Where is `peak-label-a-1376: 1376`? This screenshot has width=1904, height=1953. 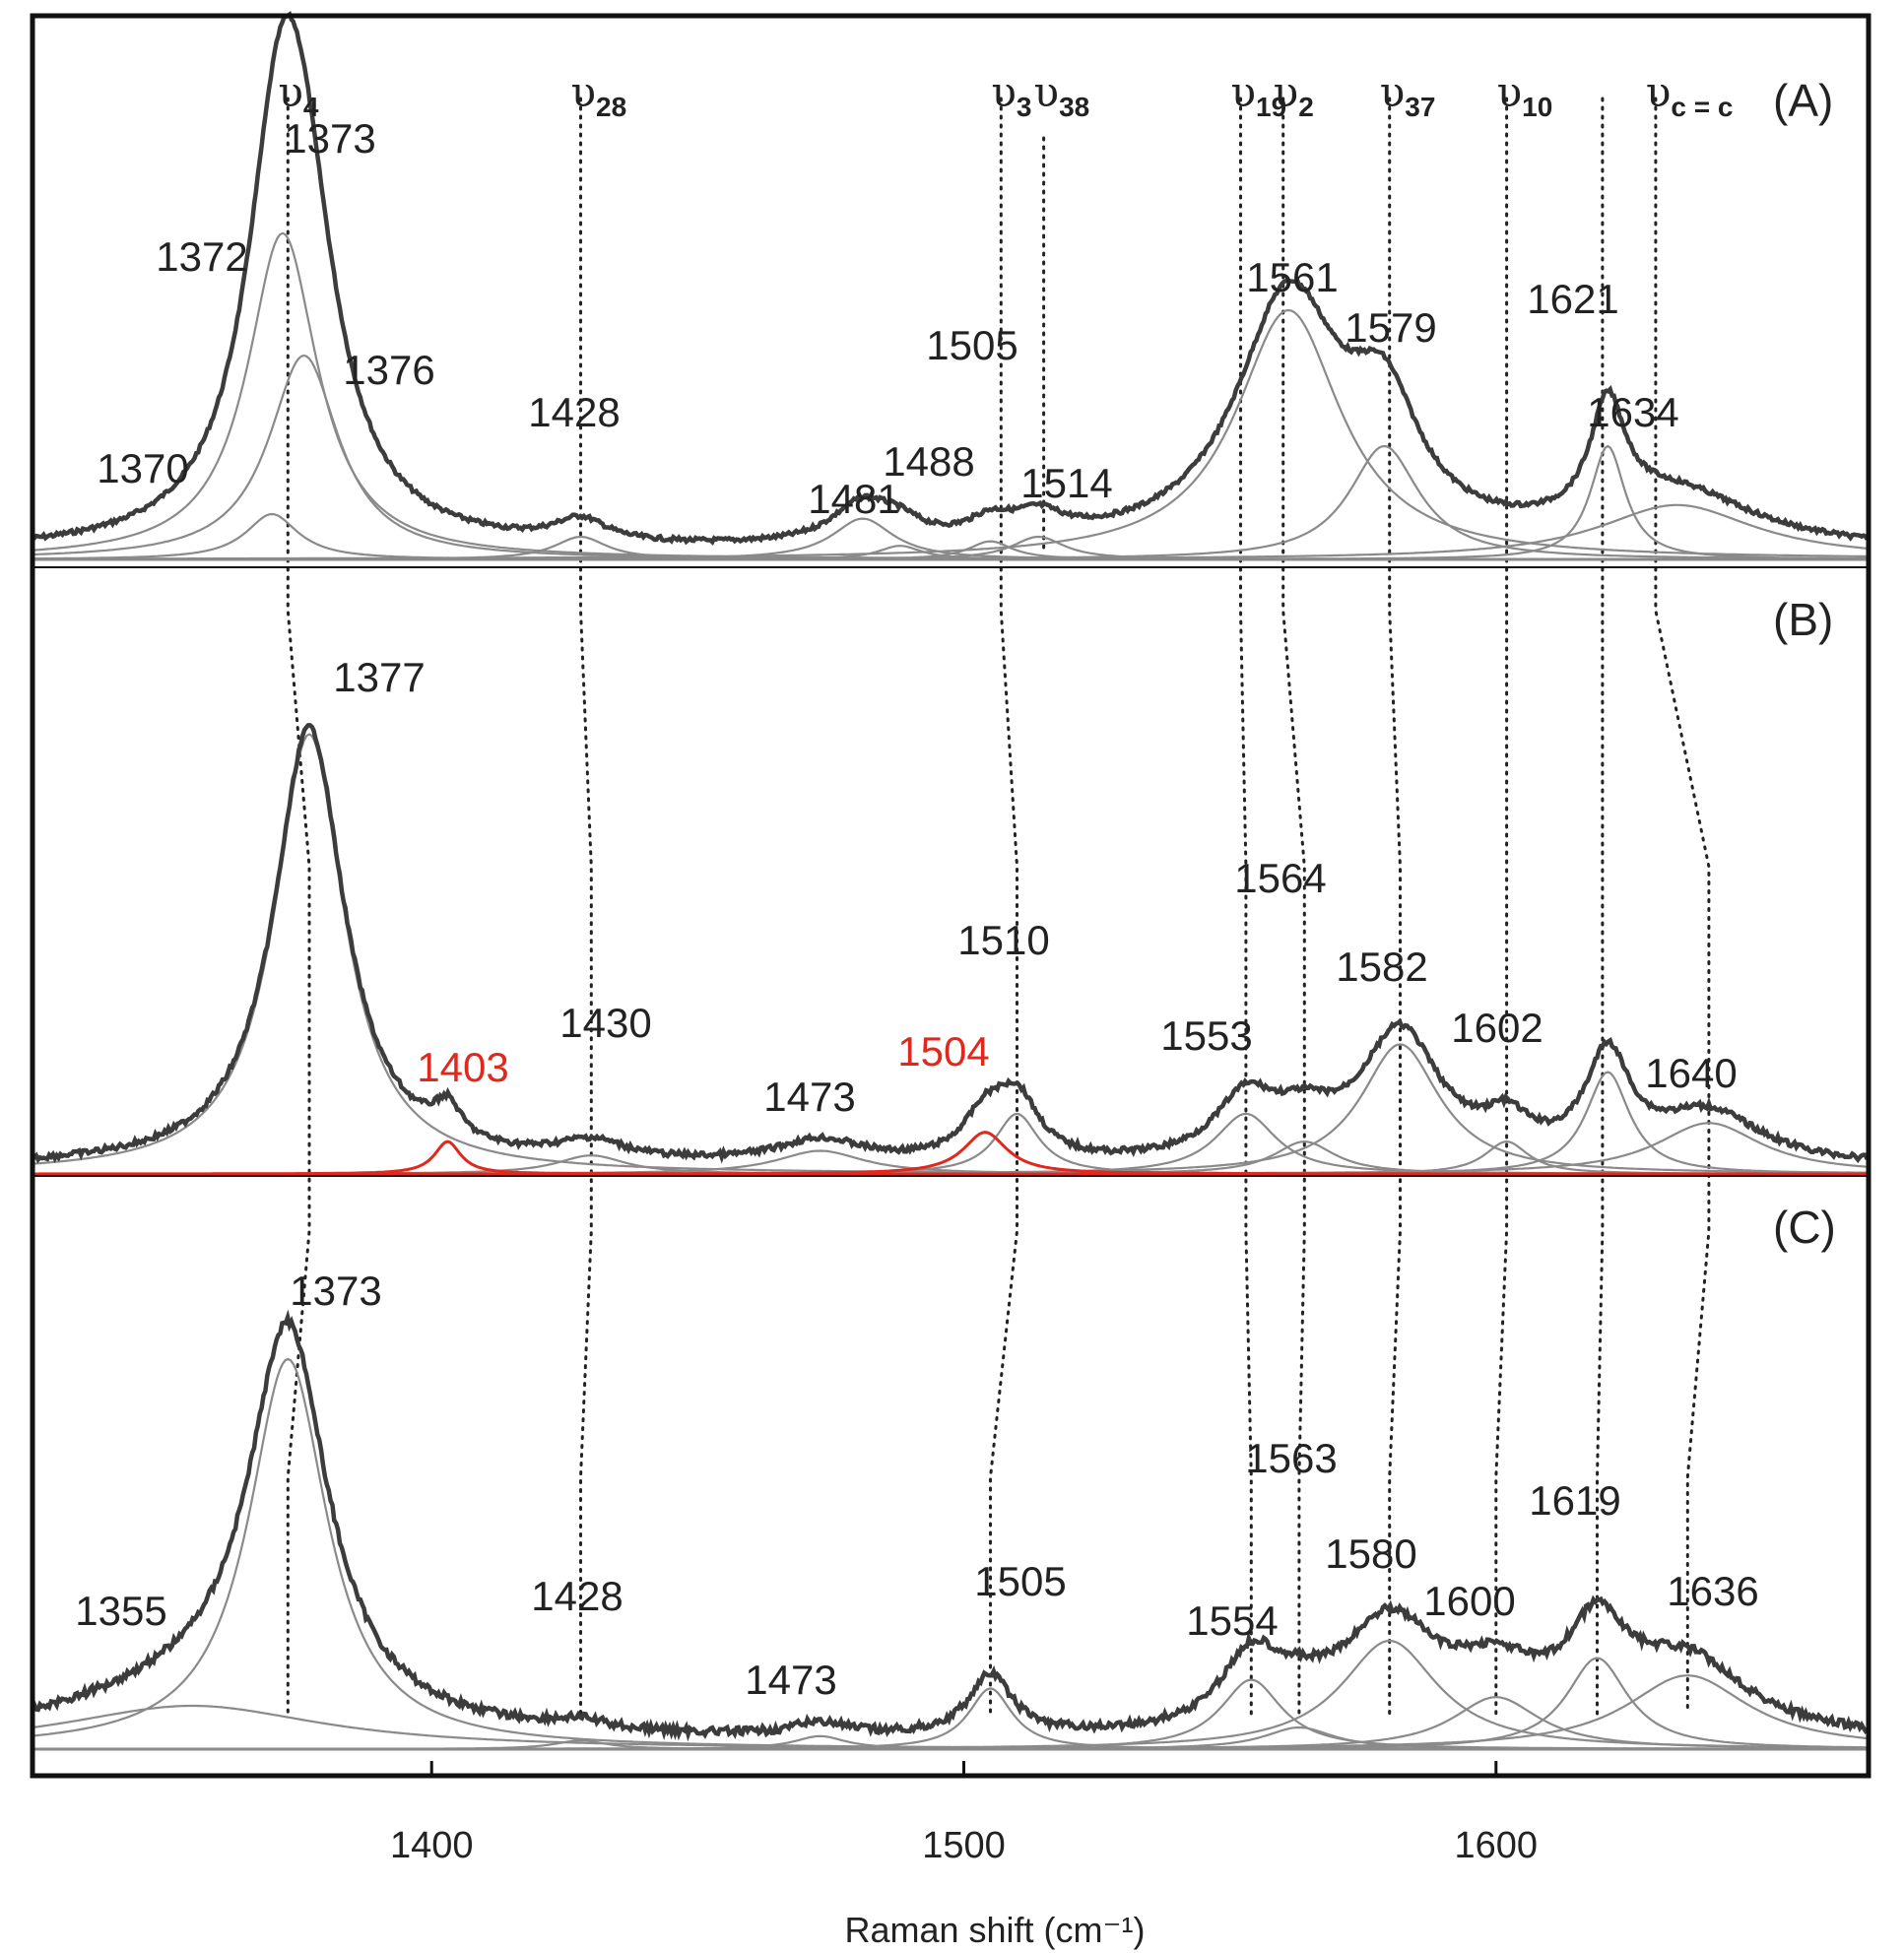 peak-label-a-1376: 1376 is located at coordinates (388, 370).